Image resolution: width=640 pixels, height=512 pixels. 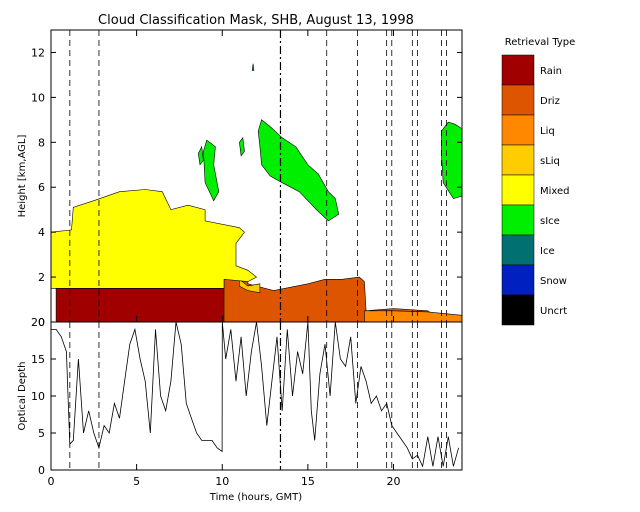 What do you see at coordinates (555, 191) in the screenshot?
I see `legend-label-mixed: Mixed` at bounding box center [555, 191].